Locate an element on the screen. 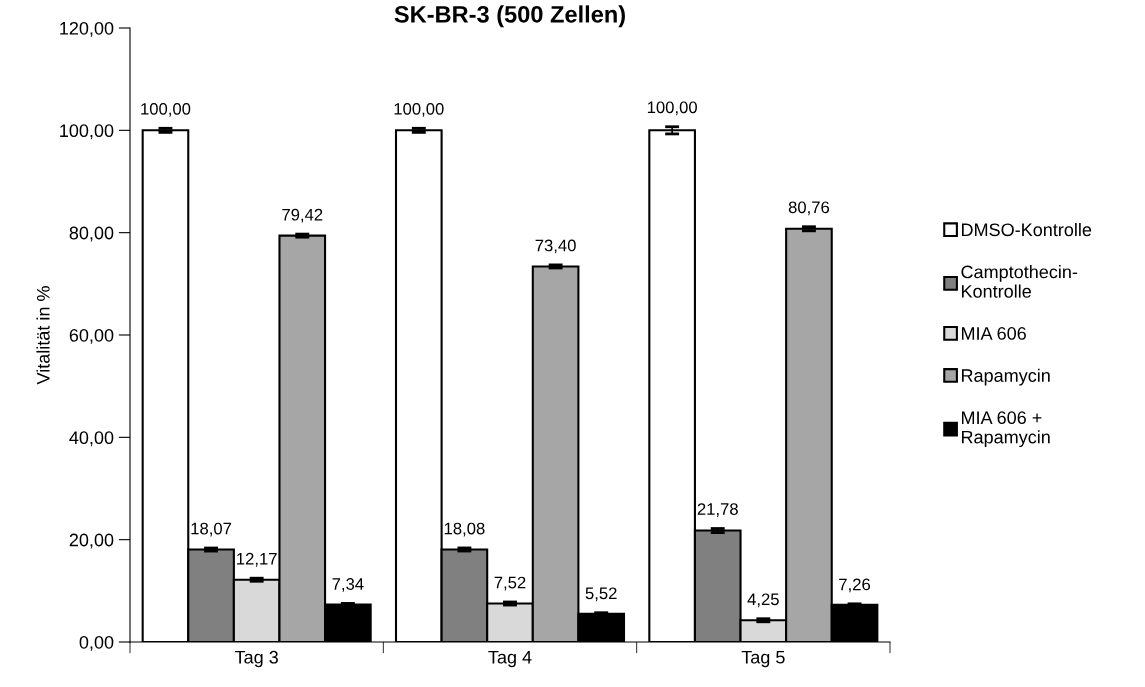 Image resolution: width=1145 pixels, height=687 pixels. y-axis-title: Vitalität in % is located at coordinates (43, 335).